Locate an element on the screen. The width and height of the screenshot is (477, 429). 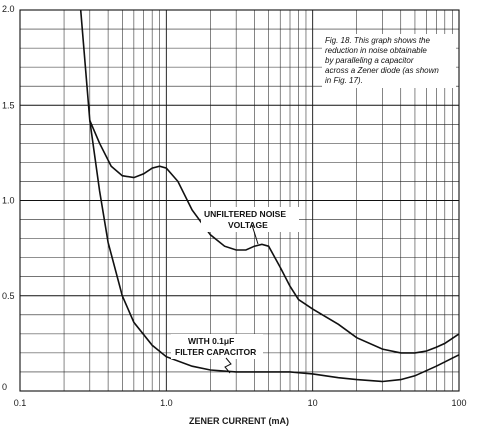
filtered-label-background is located at coordinates (217, 346).